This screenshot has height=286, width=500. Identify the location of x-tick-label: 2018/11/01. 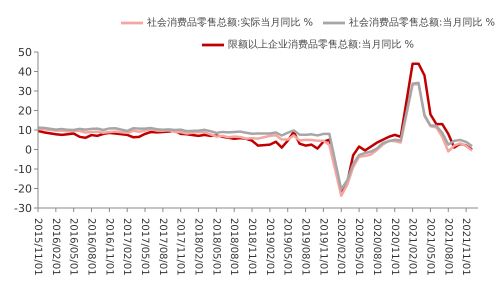
(252, 247).